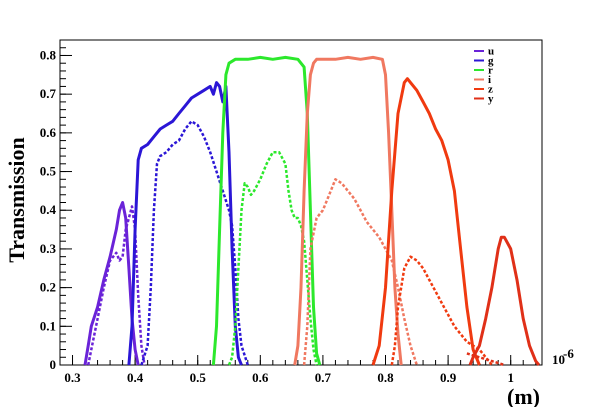 The width and height of the screenshot is (600, 407). Describe the element at coordinates (48, 209) in the screenshot. I see `y-tick-label: 0.4` at that location.